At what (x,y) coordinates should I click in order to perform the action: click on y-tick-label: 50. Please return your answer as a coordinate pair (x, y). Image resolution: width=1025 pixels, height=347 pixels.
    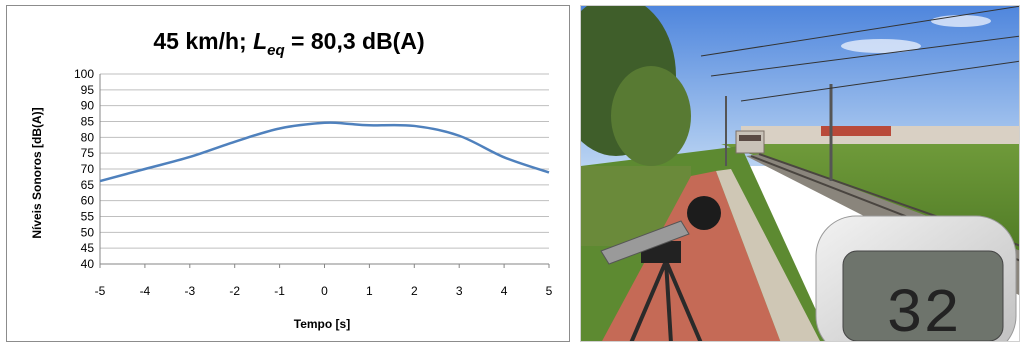
    Looking at the image, I should click on (88, 232).